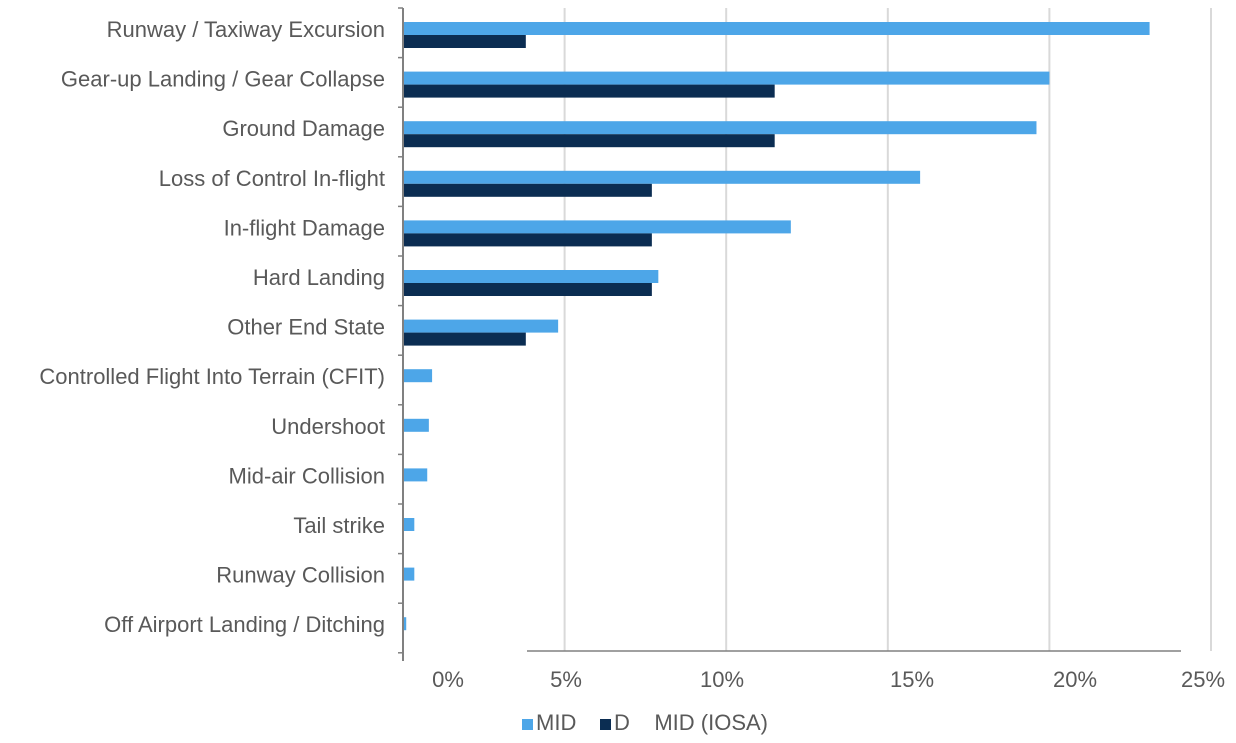 Image resolution: width=1236 pixels, height=743 pixels. I want to click on category-label: Off Airport Landing / Ditching, so click(244, 624).